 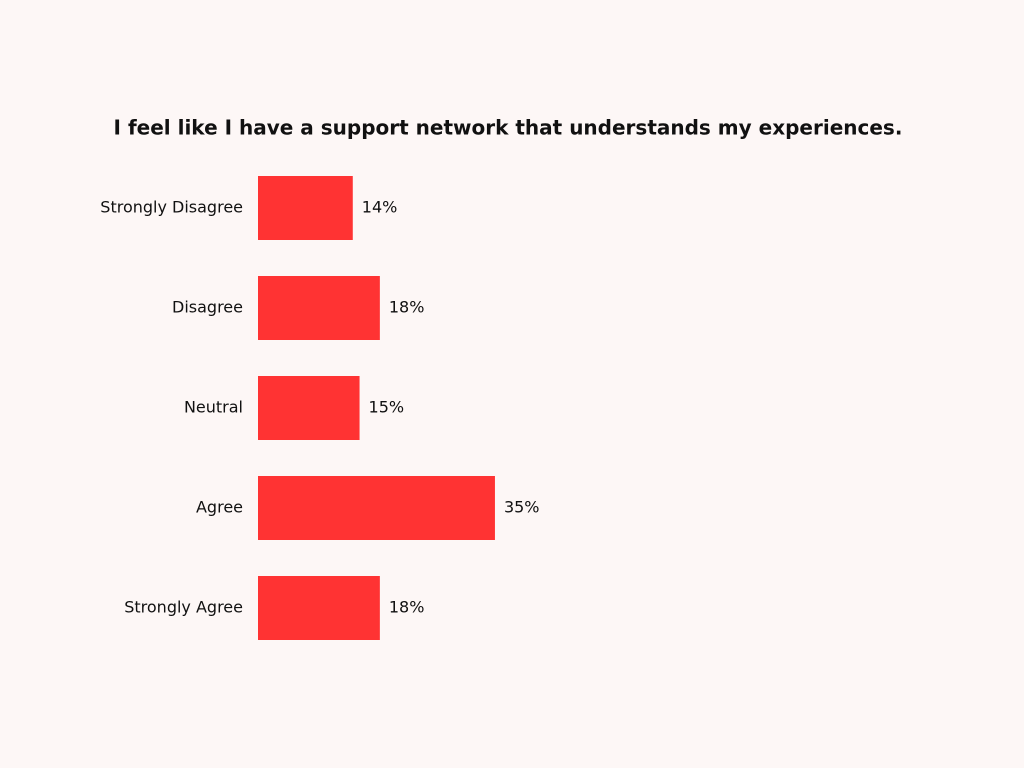 What do you see at coordinates (171, 207) in the screenshot?
I see `category-label: Strongly Disagree` at bounding box center [171, 207].